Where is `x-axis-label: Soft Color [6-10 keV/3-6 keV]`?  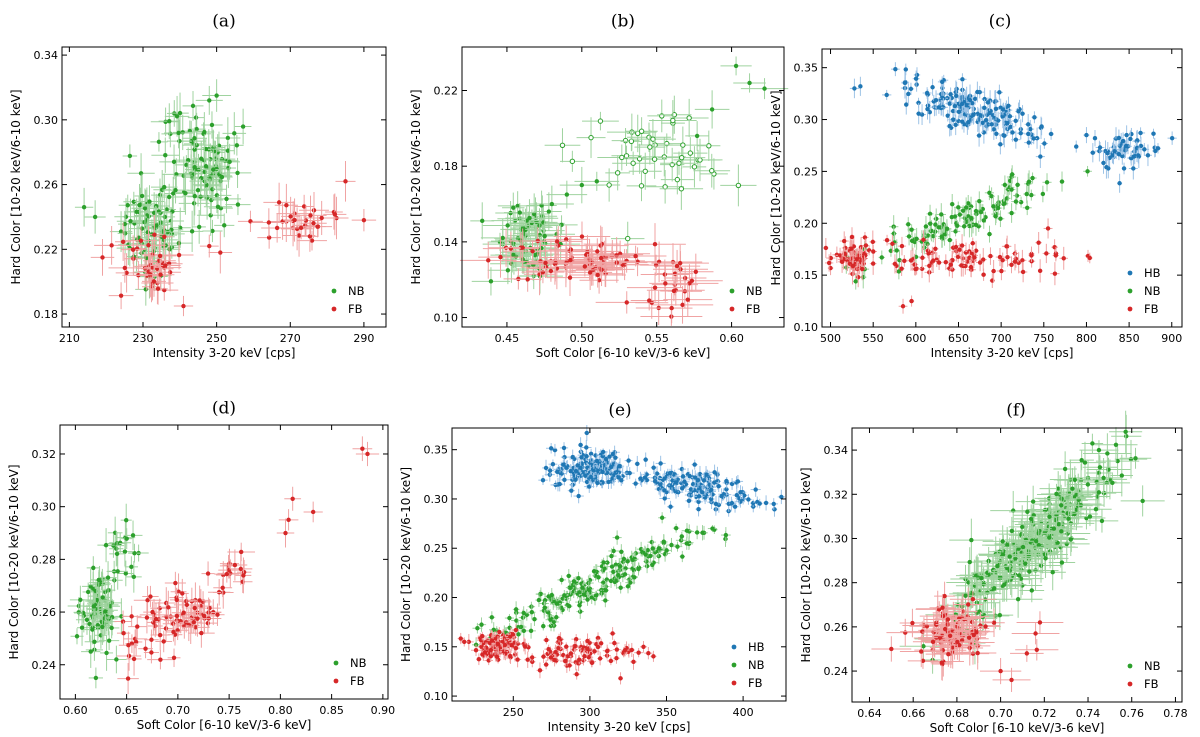
x-axis-label: Soft Color [6-10 keV/3-6 keV] is located at coordinates (224, 725).